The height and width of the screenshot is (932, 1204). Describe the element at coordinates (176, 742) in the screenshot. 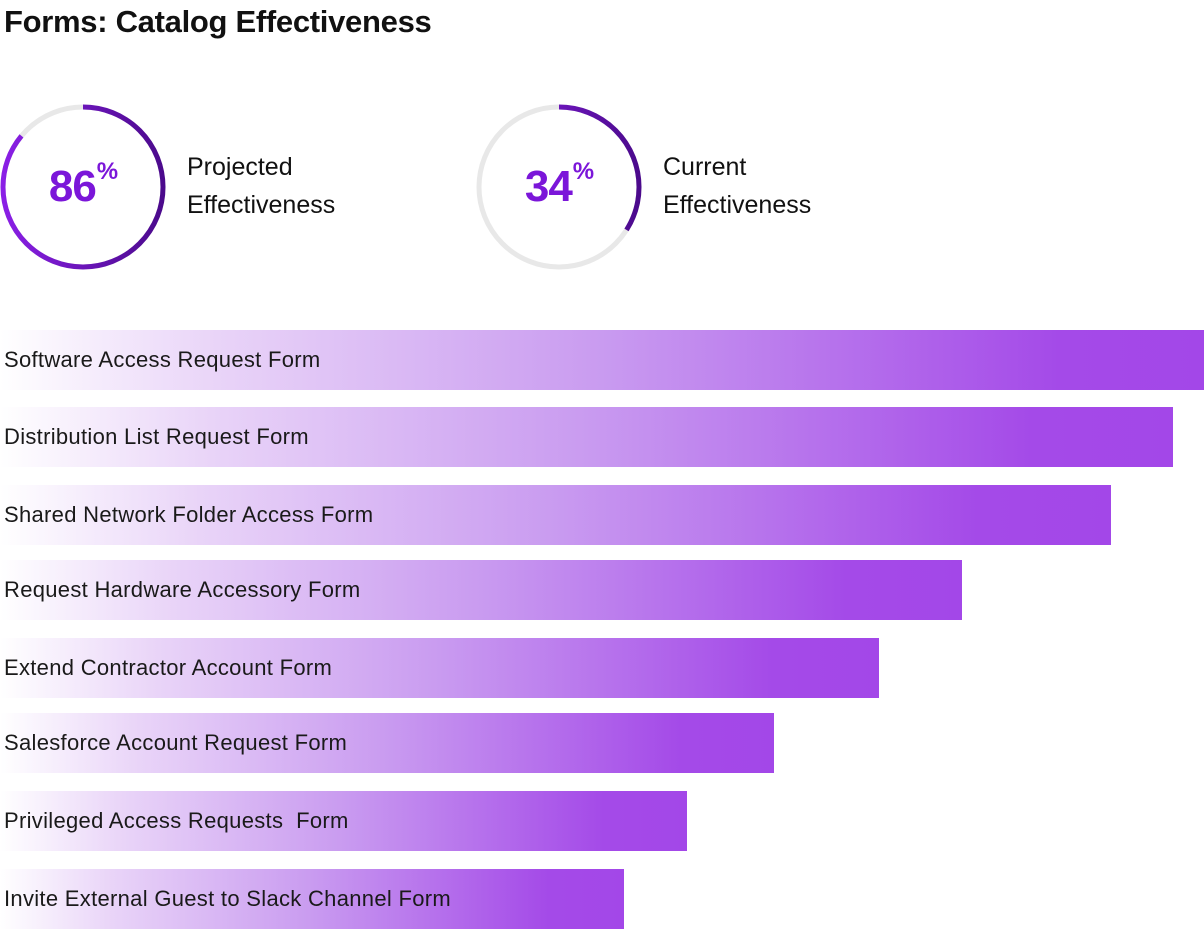

I see `bar-label: Salesforce Account Request Form` at that location.